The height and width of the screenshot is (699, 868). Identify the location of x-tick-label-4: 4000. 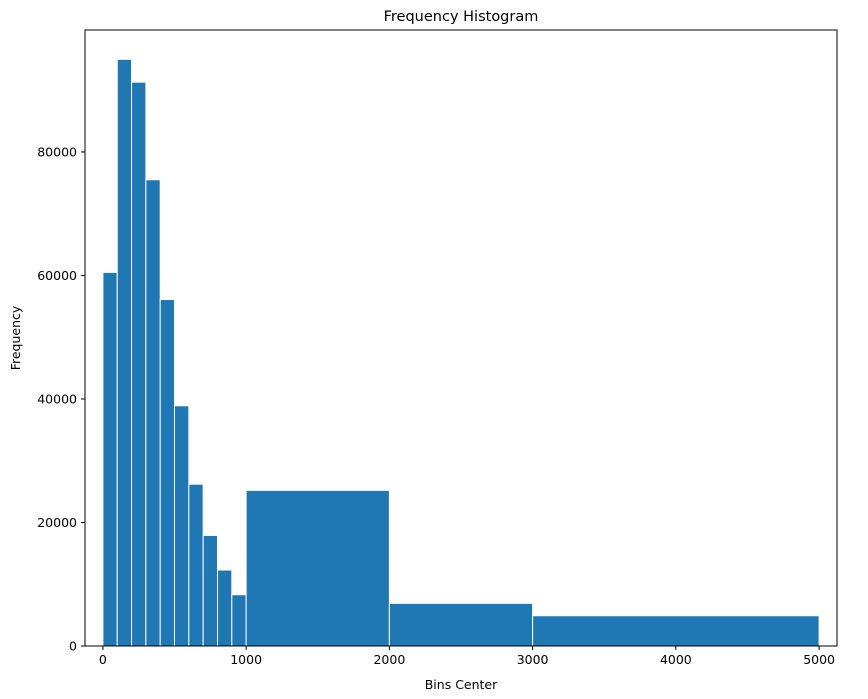
(676, 659).